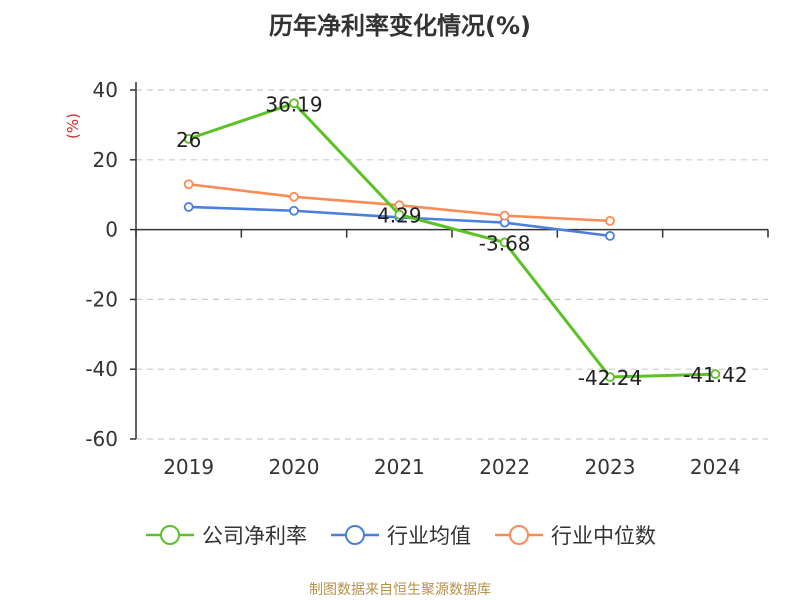 This screenshot has height=600, width=800. I want to click on y-tick-label: -40, so click(101, 369).